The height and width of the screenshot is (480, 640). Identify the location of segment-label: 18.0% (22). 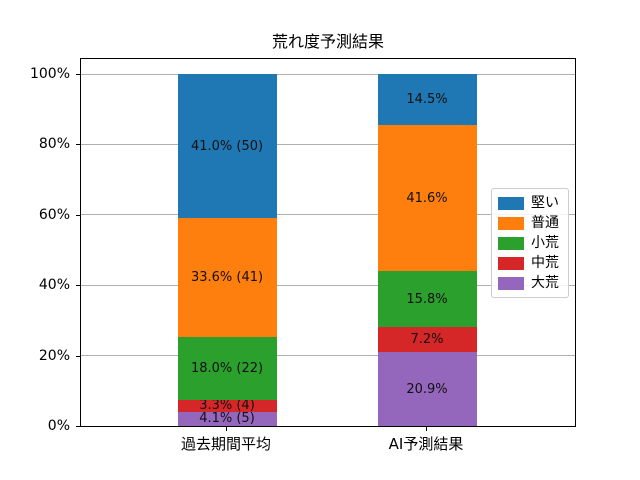
(227, 368).